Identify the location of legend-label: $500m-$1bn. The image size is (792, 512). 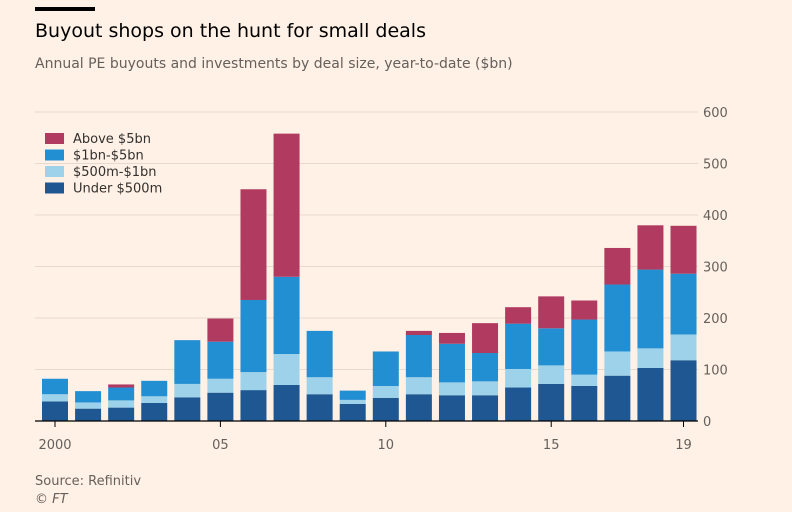
(114, 172).